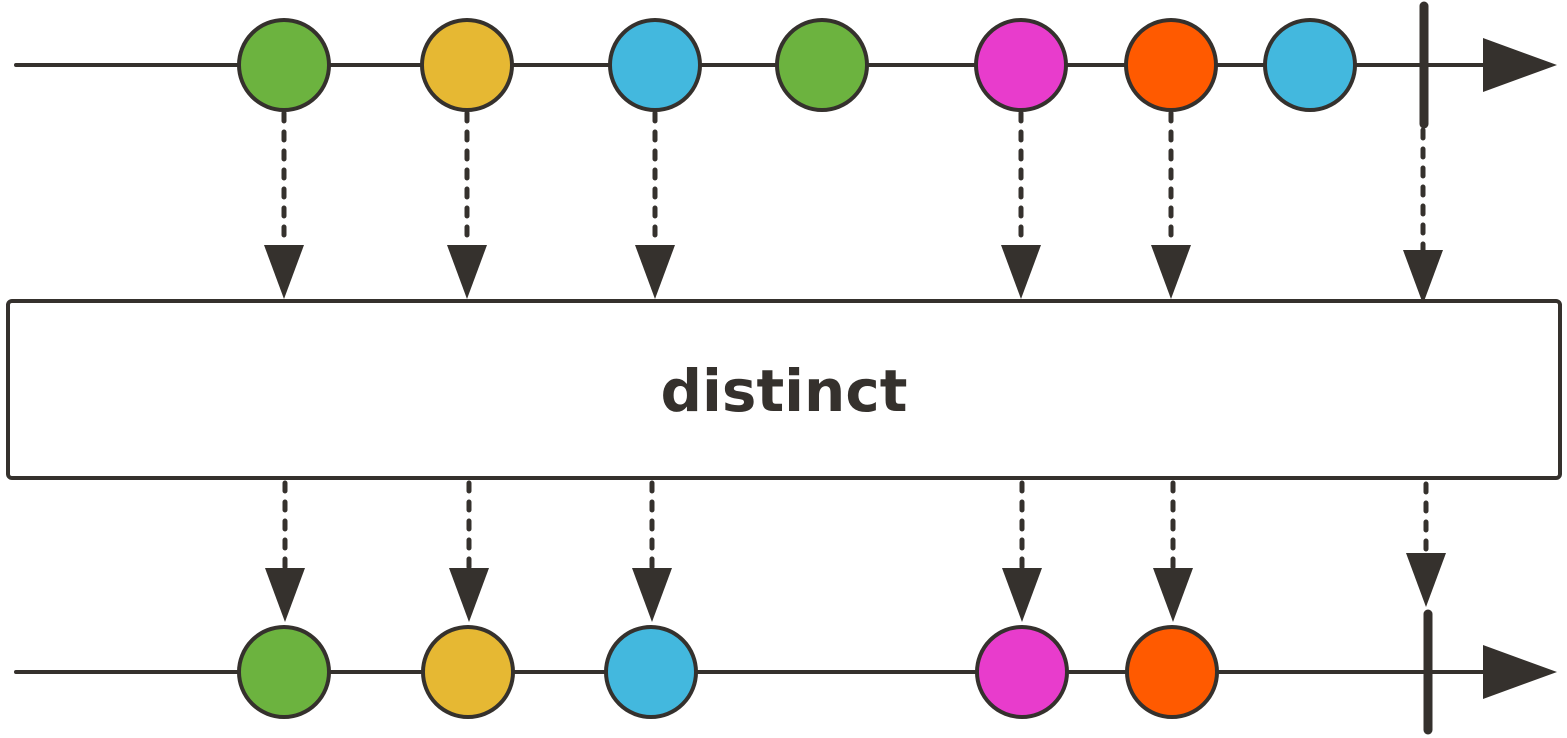  Describe the element at coordinates (285, 595) in the screenshot. I see `output-arrow-1-head` at that location.